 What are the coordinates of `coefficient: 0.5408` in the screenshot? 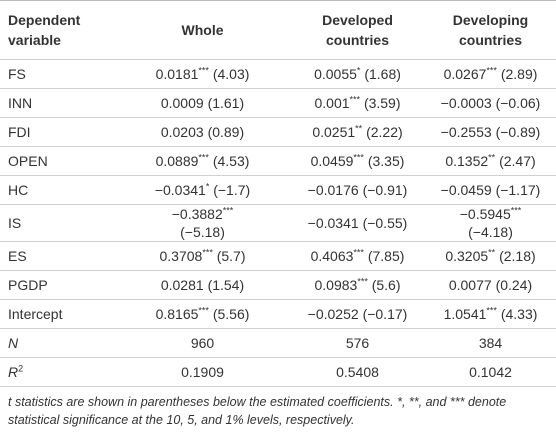 It's located at (357, 372).